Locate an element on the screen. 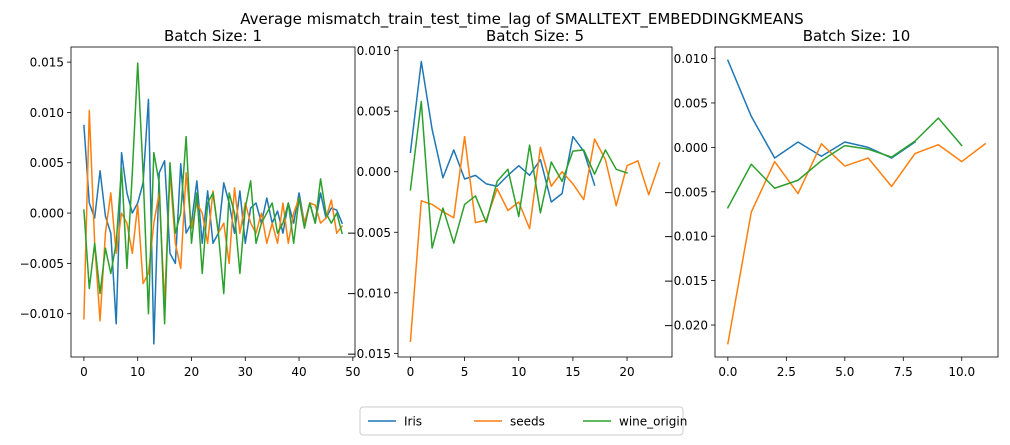  x-tick-label: 5 is located at coordinates (465, 372).